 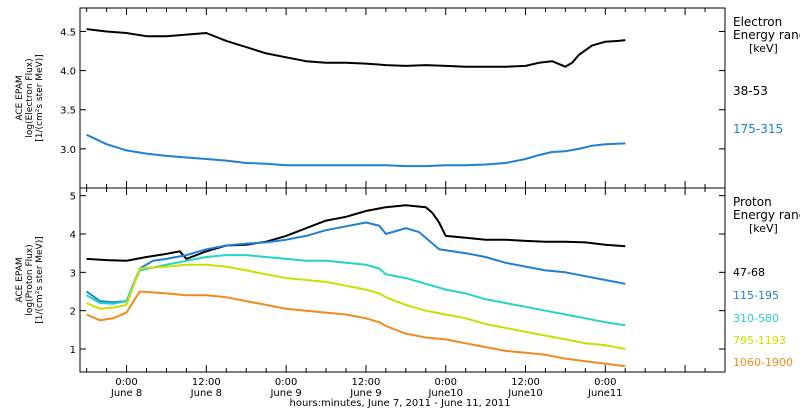 I want to click on electron-ytick-label: 4.0, so click(x=68, y=72).